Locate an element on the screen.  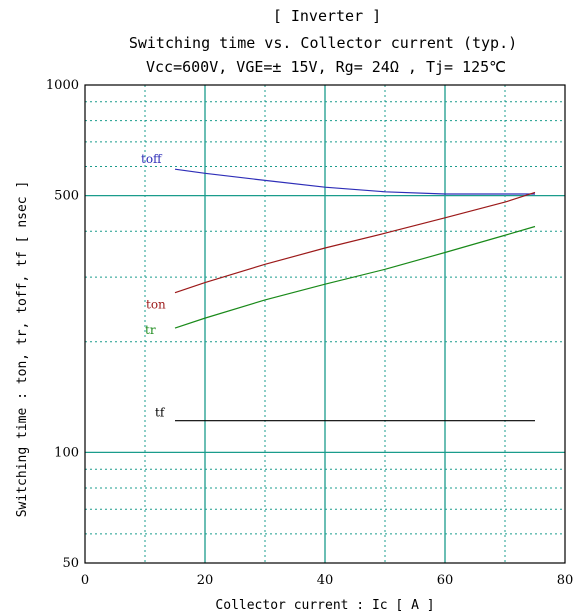
series-line-toff is located at coordinates (354, 181).